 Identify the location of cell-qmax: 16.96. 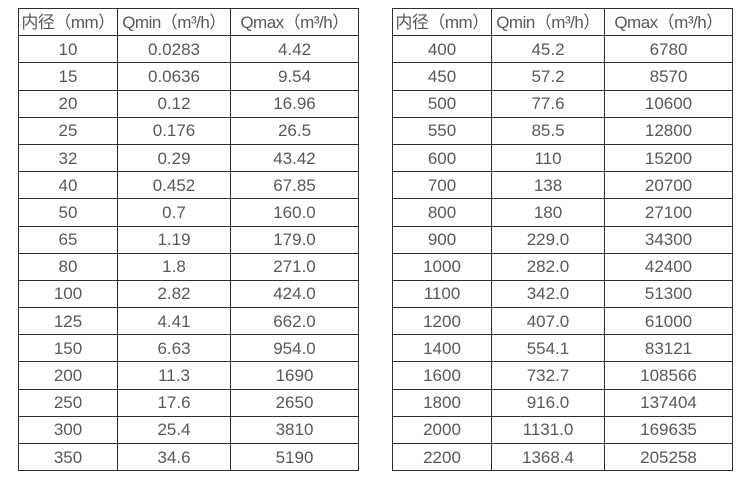
(294, 103).